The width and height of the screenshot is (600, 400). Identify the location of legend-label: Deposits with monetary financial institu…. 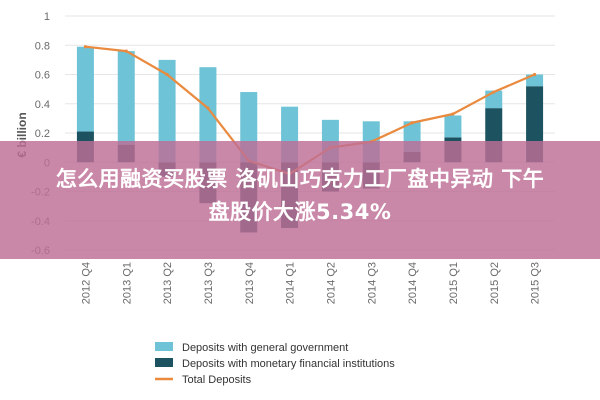
(288, 364).